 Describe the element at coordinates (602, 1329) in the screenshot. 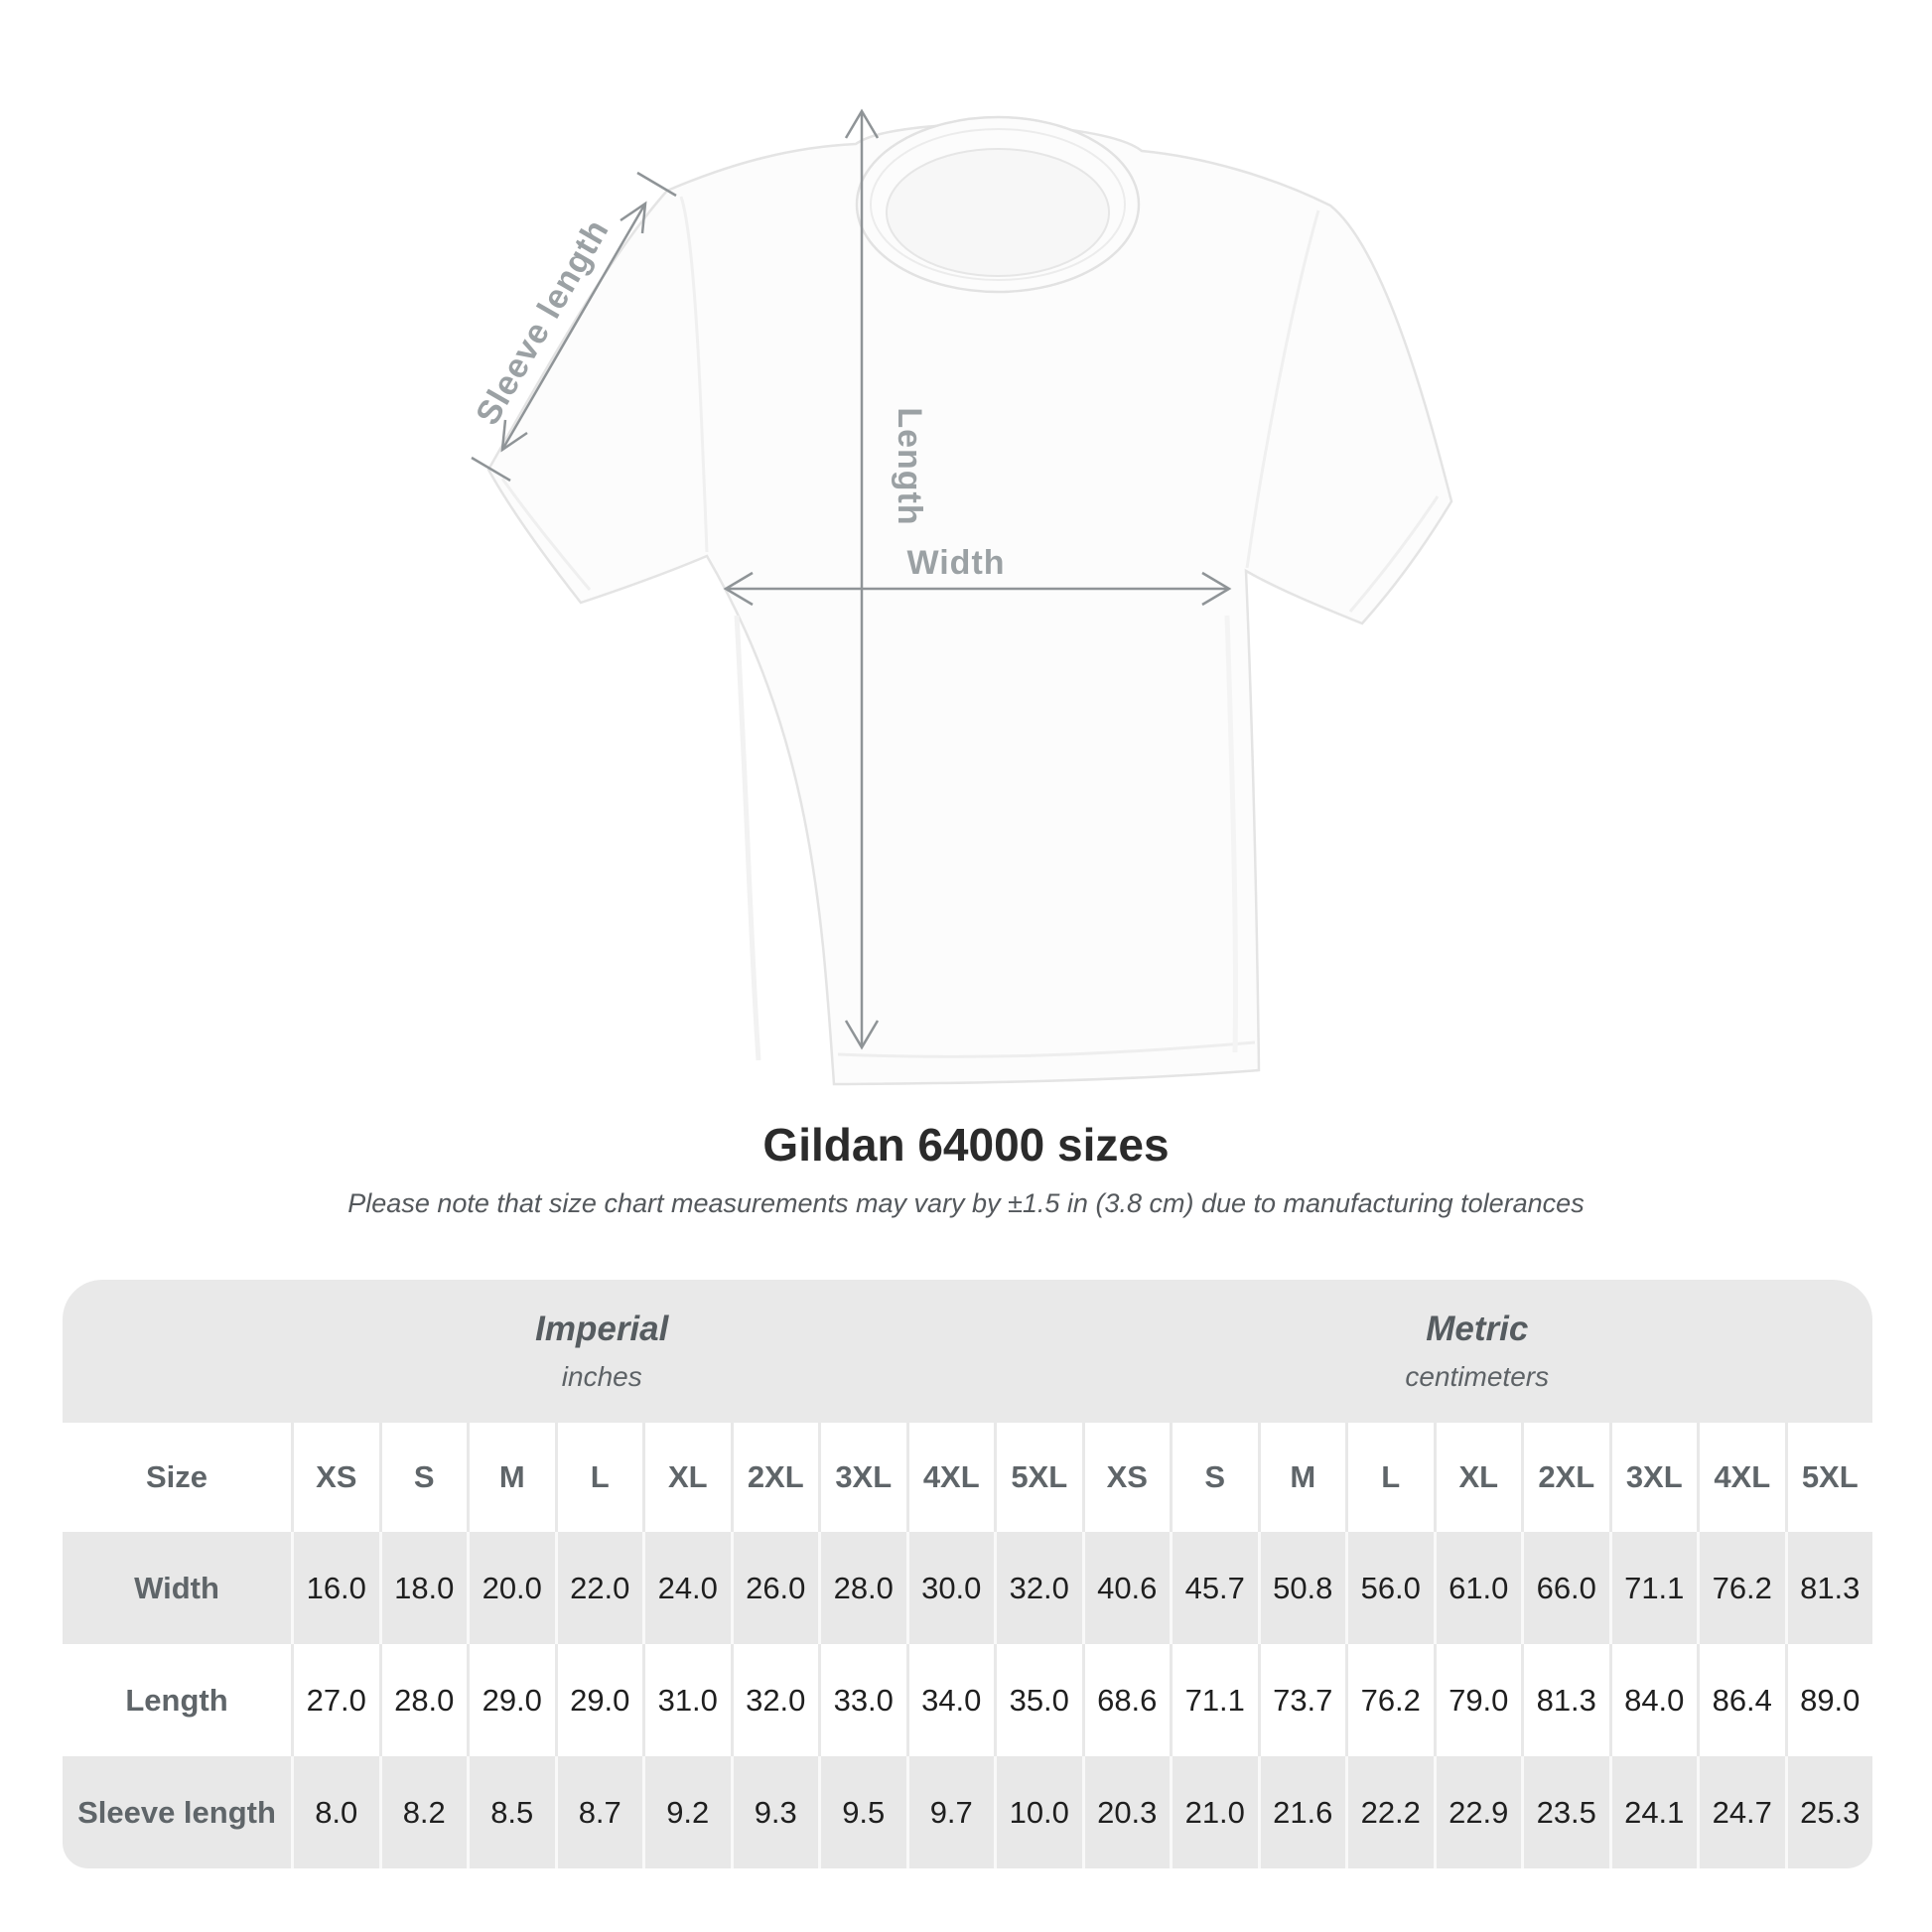

I see `imperial-title: Imperial` at that location.